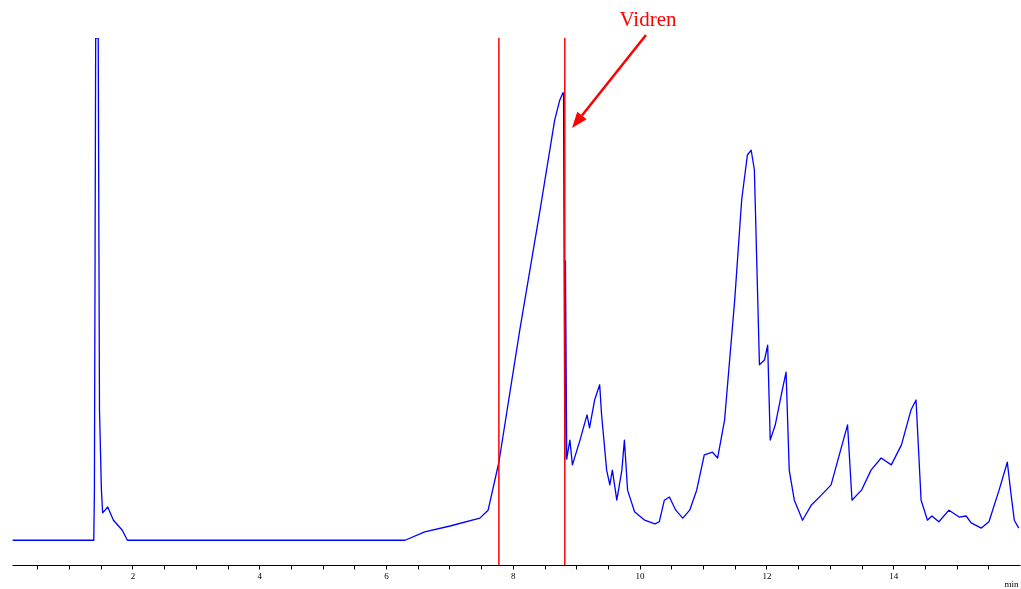 Image resolution: width=1021 pixels, height=589 pixels. What do you see at coordinates (387, 575) in the screenshot?
I see `x-tick-label: 6` at bounding box center [387, 575].